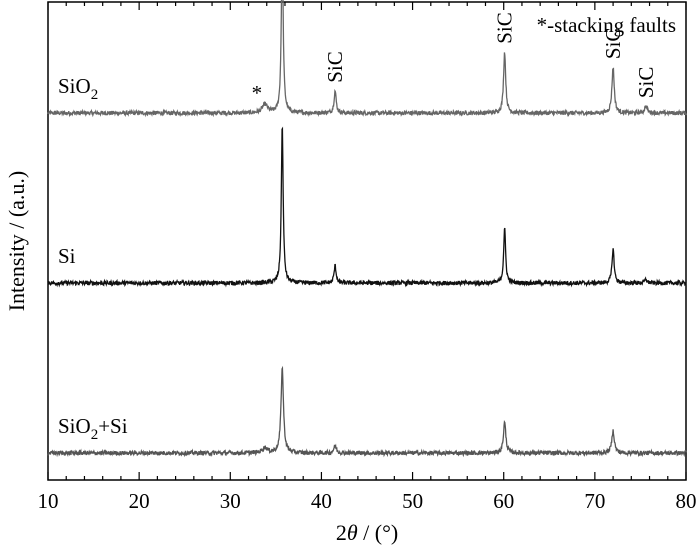 This screenshot has width=700, height=549. What do you see at coordinates (16, 241) in the screenshot?
I see `y-axis-label: Intensity / (a.u.)` at bounding box center [16, 241].